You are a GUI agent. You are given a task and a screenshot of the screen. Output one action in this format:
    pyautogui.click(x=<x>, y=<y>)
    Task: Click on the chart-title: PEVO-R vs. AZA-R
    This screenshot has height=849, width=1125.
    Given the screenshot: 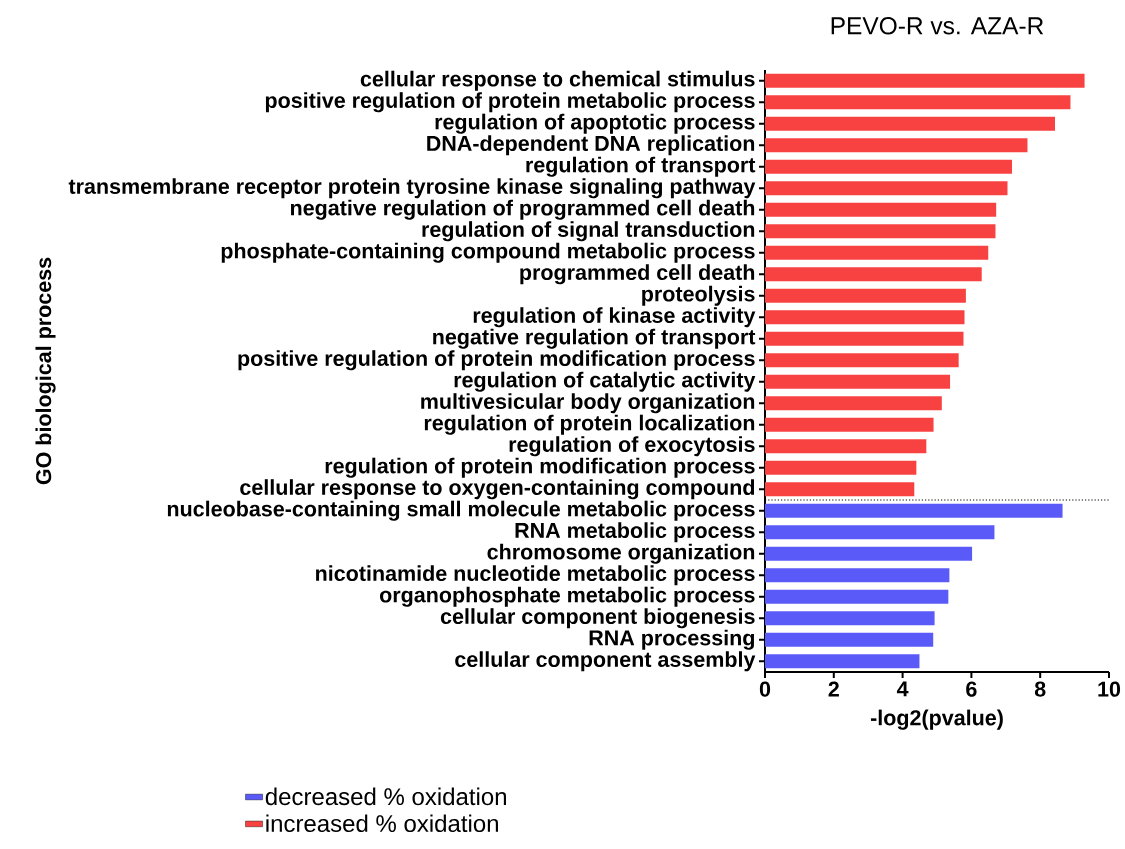 What is the action you would take?
    pyautogui.click(x=937, y=26)
    